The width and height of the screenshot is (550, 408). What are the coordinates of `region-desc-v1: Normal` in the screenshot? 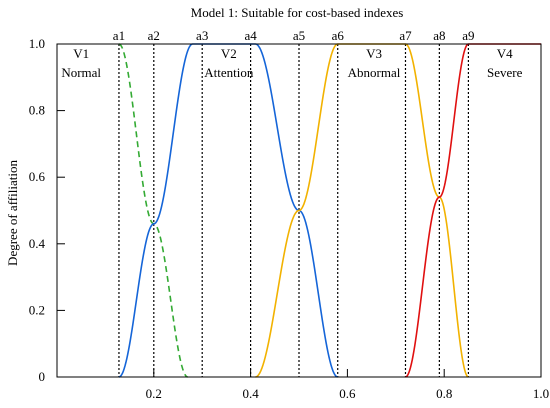 It's located at (81, 72).